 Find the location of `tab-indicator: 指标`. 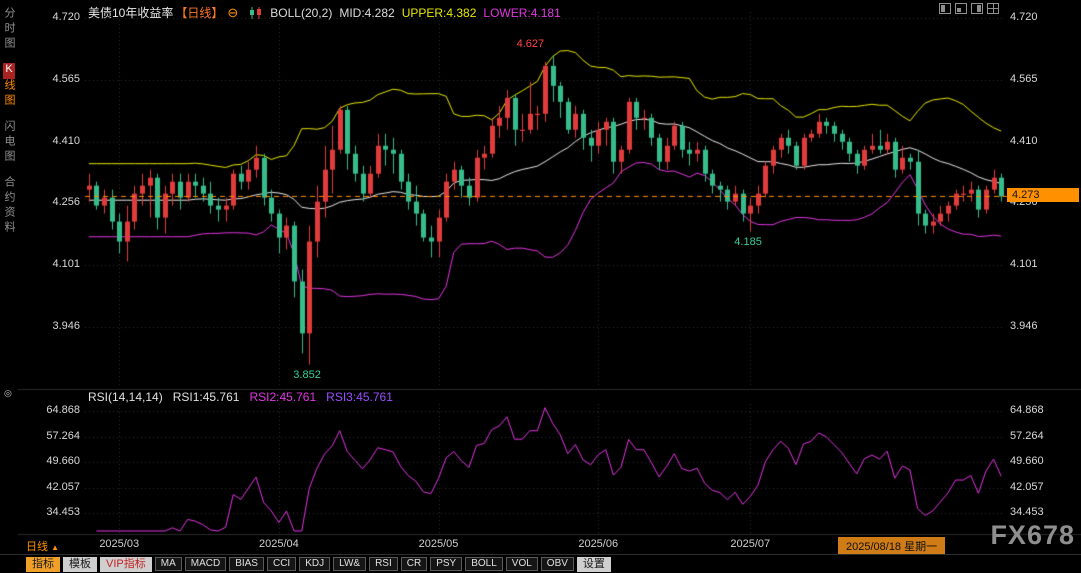

tab-indicator: 指标 is located at coordinates (43, 564).